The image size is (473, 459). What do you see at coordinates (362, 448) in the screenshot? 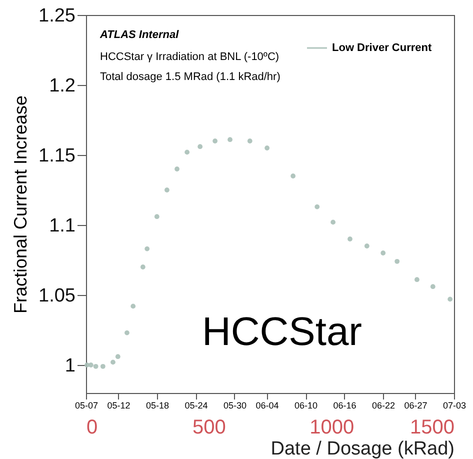
I see `x-axis-title: Date / Dosage (kRad)` at bounding box center [362, 448].